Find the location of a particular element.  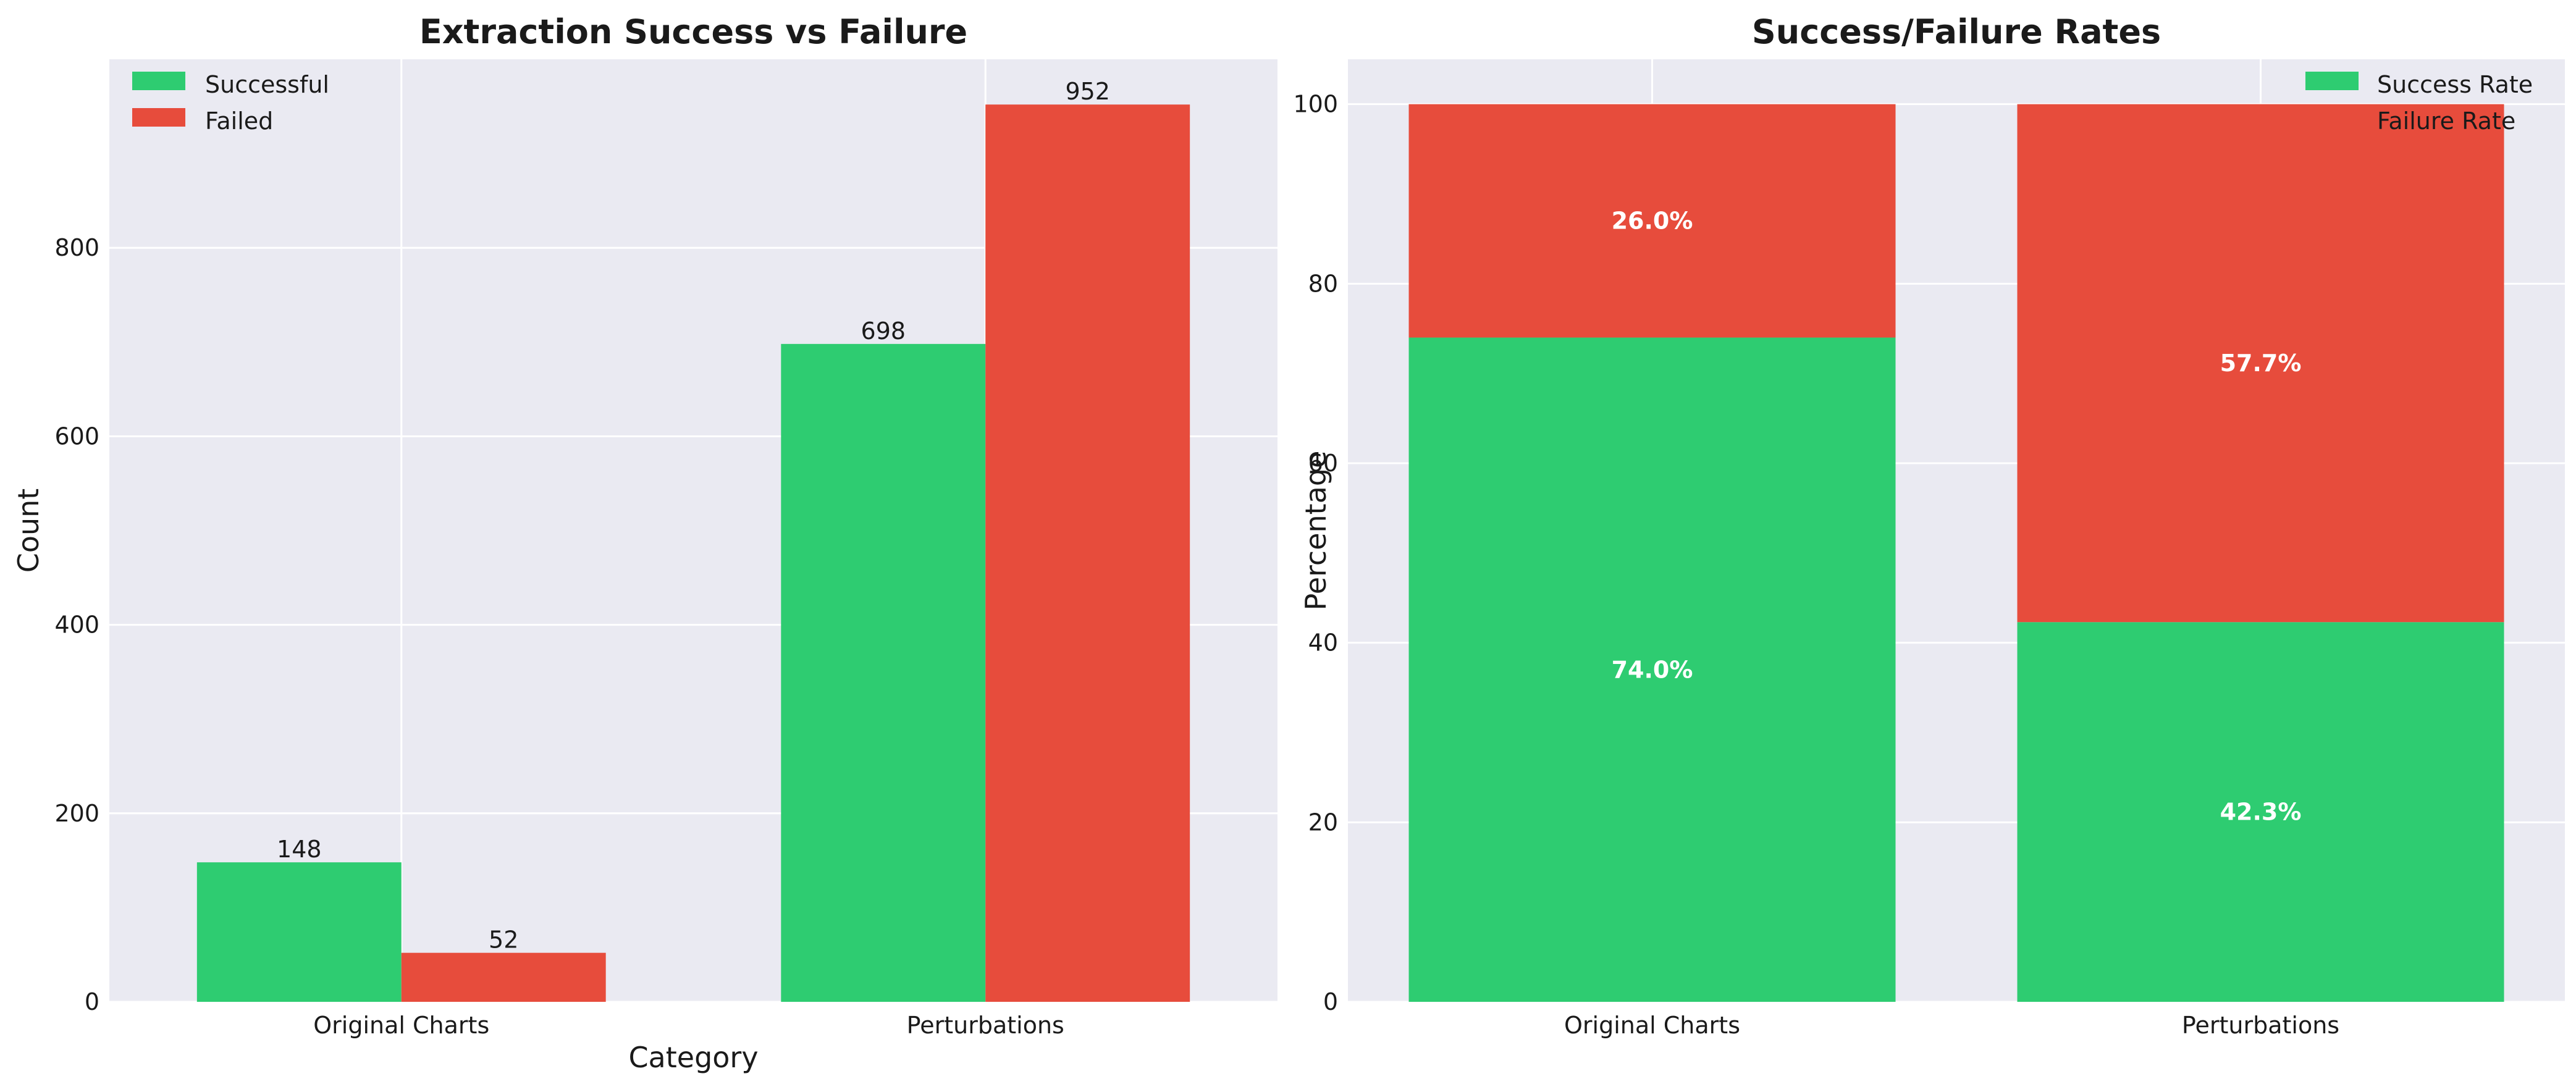

left-y-tick-label: 400 is located at coordinates (76, 625).